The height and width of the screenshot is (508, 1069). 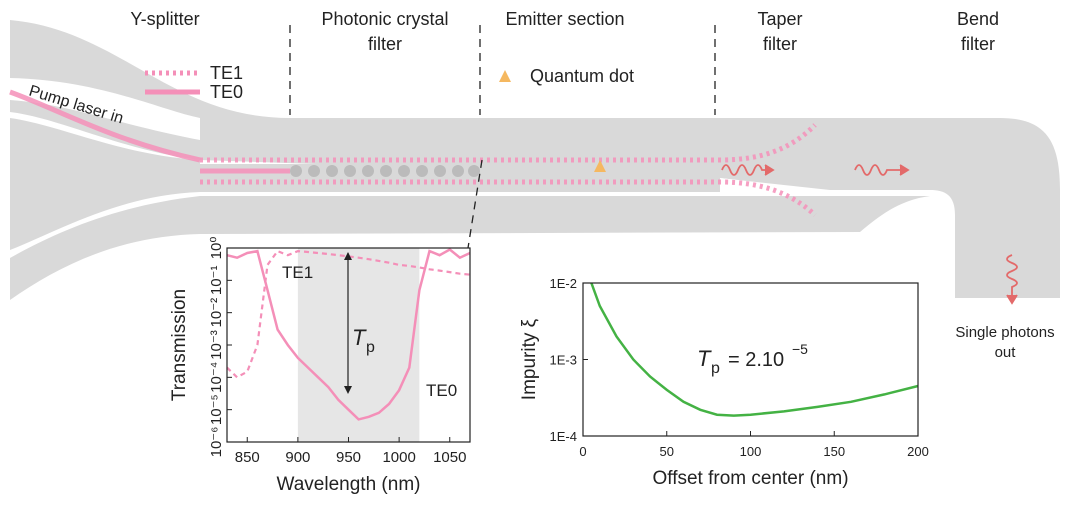 I want to click on y-tick-label: 1E-4, so click(x=563, y=436).